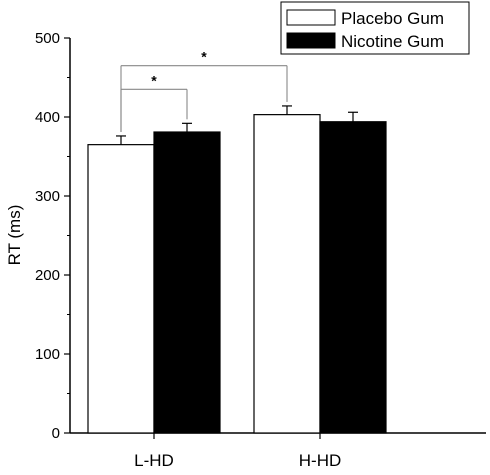 The height and width of the screenshot is (475, 490). I want to click on y-tick-label: 300, so click(47, 196).